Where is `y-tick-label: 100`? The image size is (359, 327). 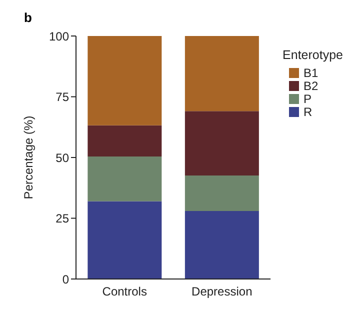 y-tick-label: 100 is located at coordinates (59, 36).